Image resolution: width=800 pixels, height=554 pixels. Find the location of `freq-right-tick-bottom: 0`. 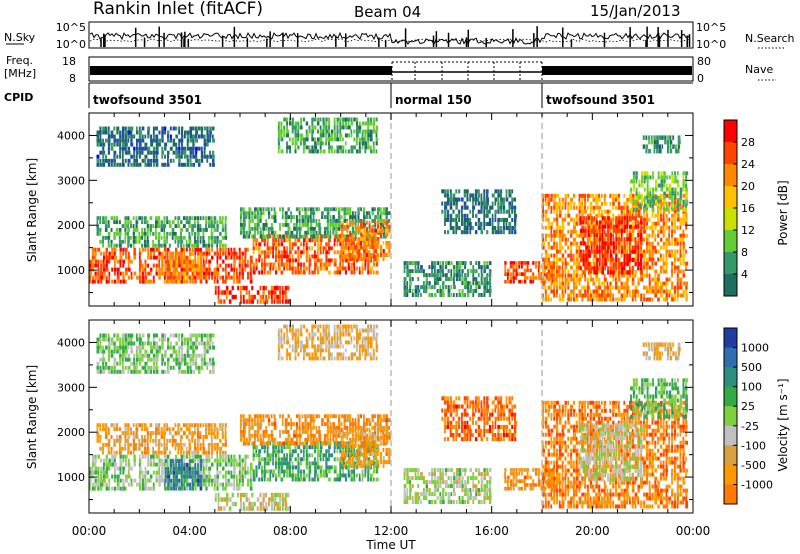

freq-right-tick-bottom: 0 is located at coordinates (700, 78).